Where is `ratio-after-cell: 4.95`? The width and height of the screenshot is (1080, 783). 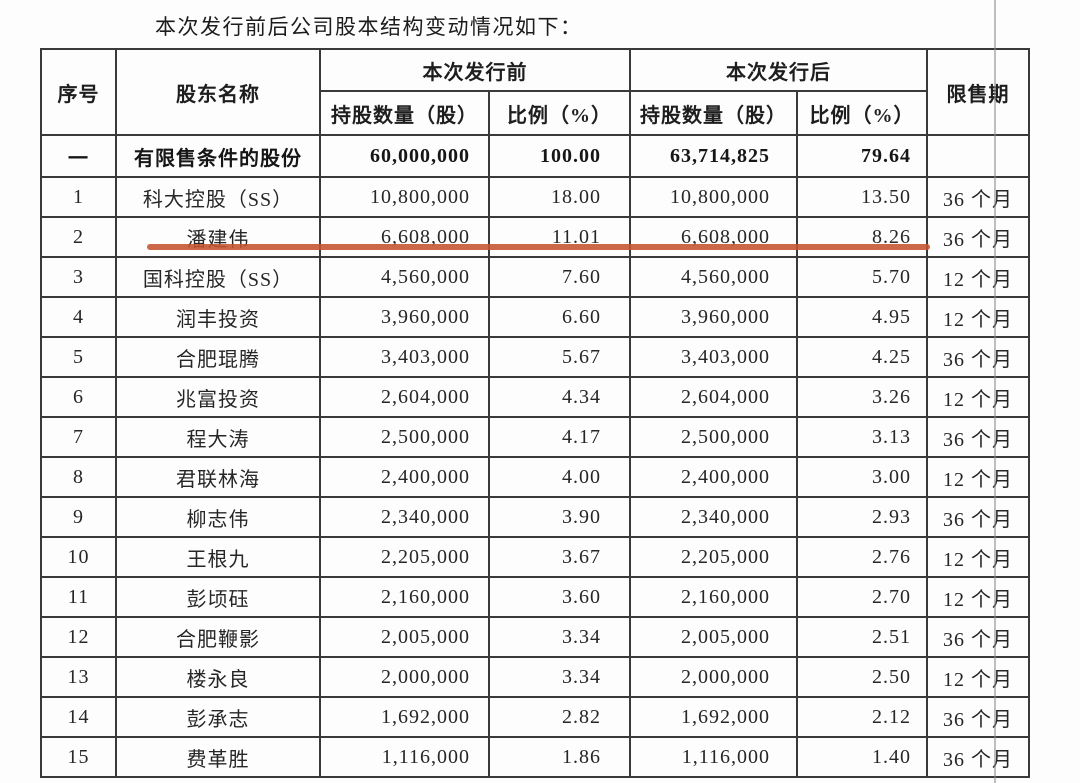 ratio-after-cell: 4.95 is located at coordinates (862, 317).